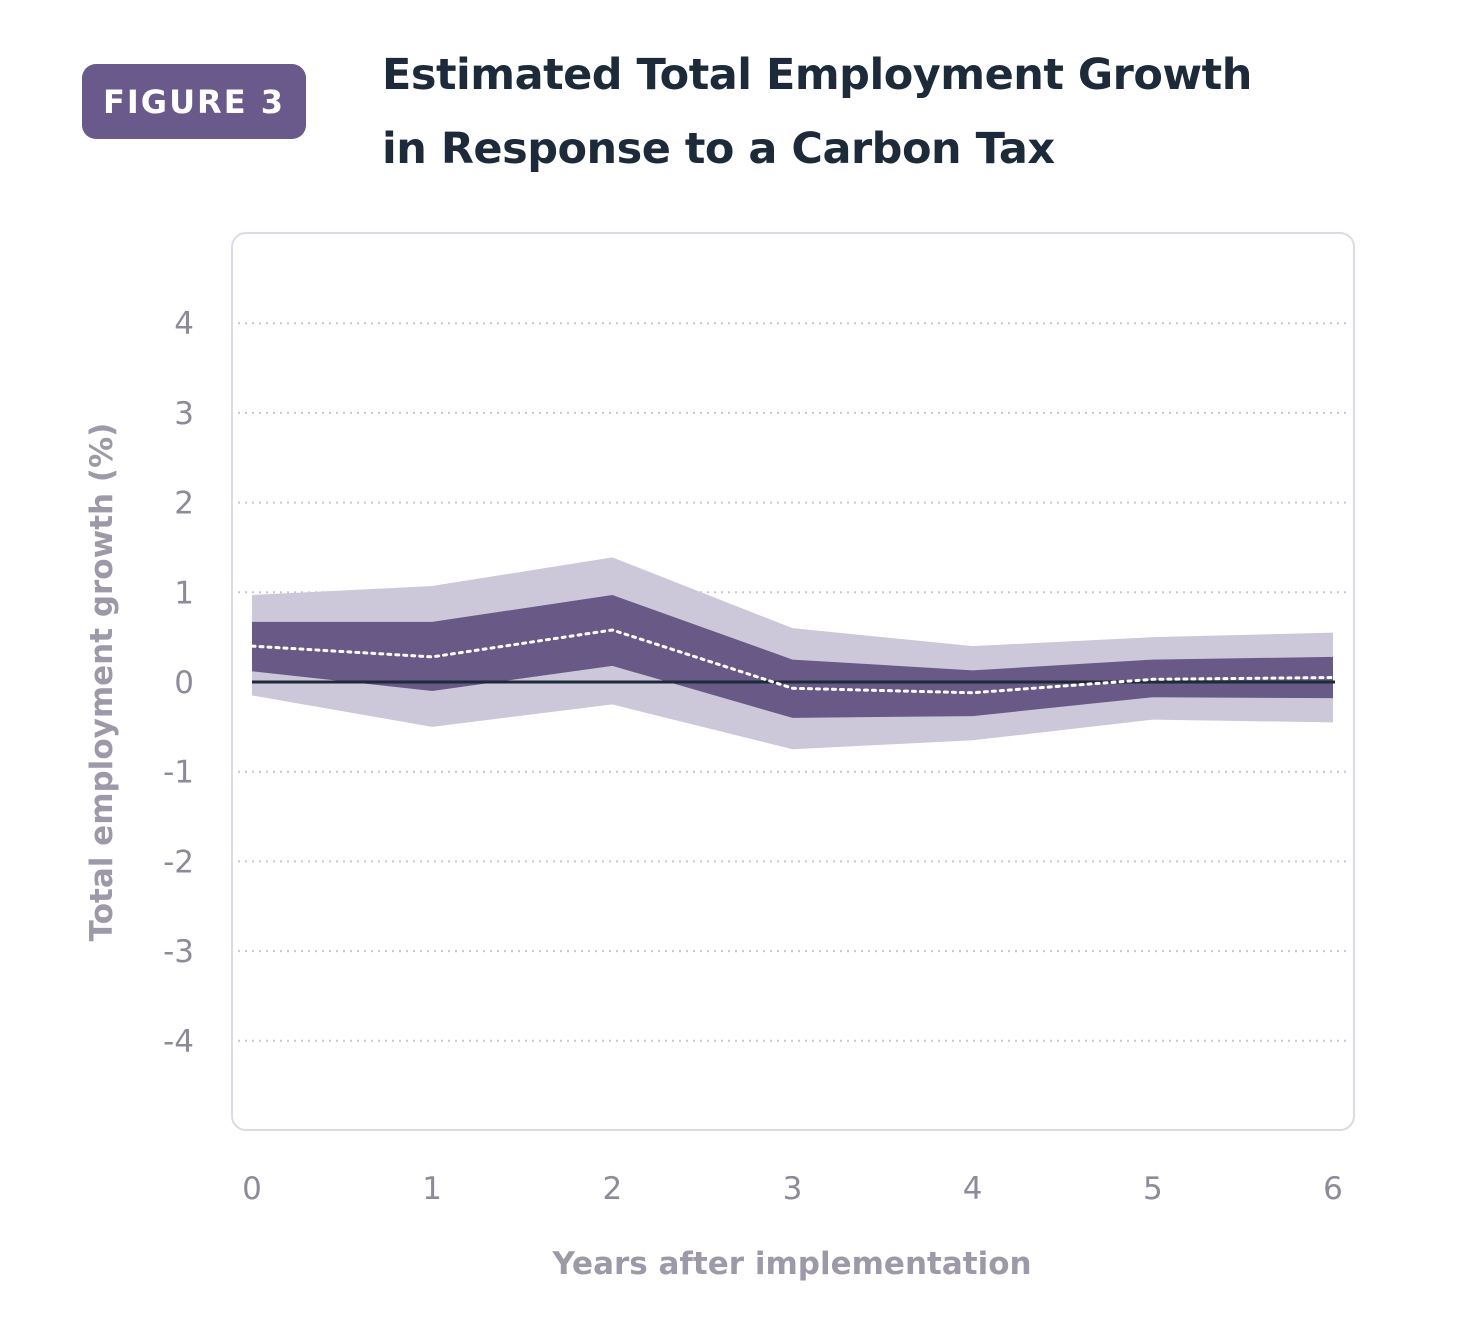 The height and width of the screenshot is (1317, 1480). I want to click on estimate-line, so click(792, 661).